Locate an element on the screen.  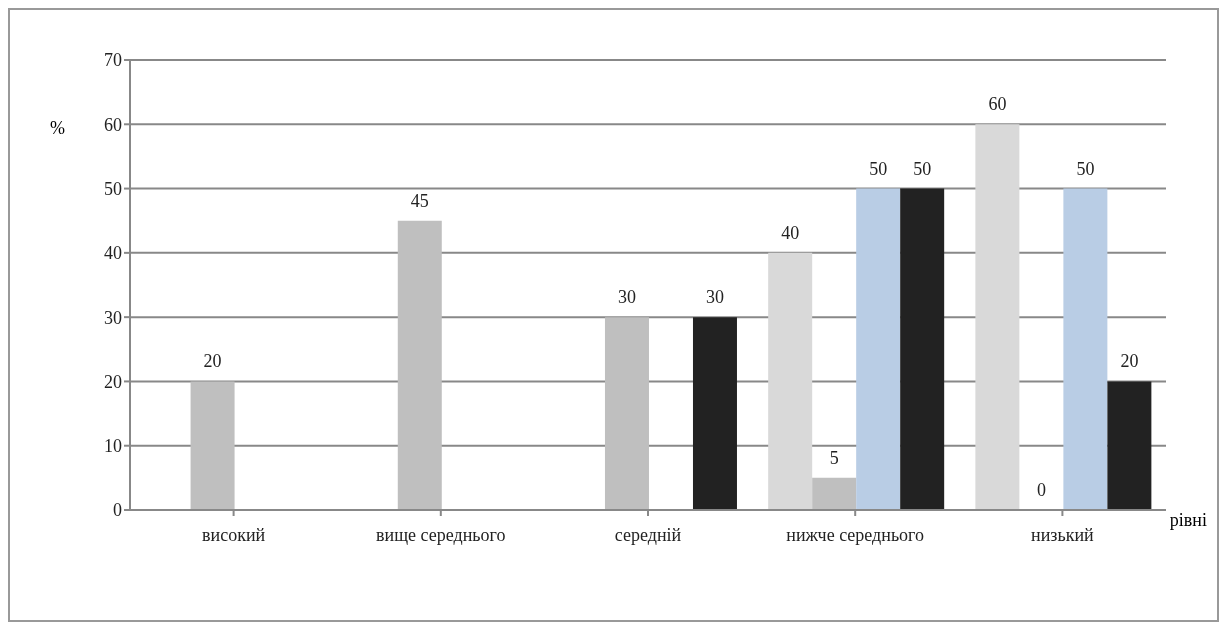
data-label: 45 is located at coordinates (419, 200).